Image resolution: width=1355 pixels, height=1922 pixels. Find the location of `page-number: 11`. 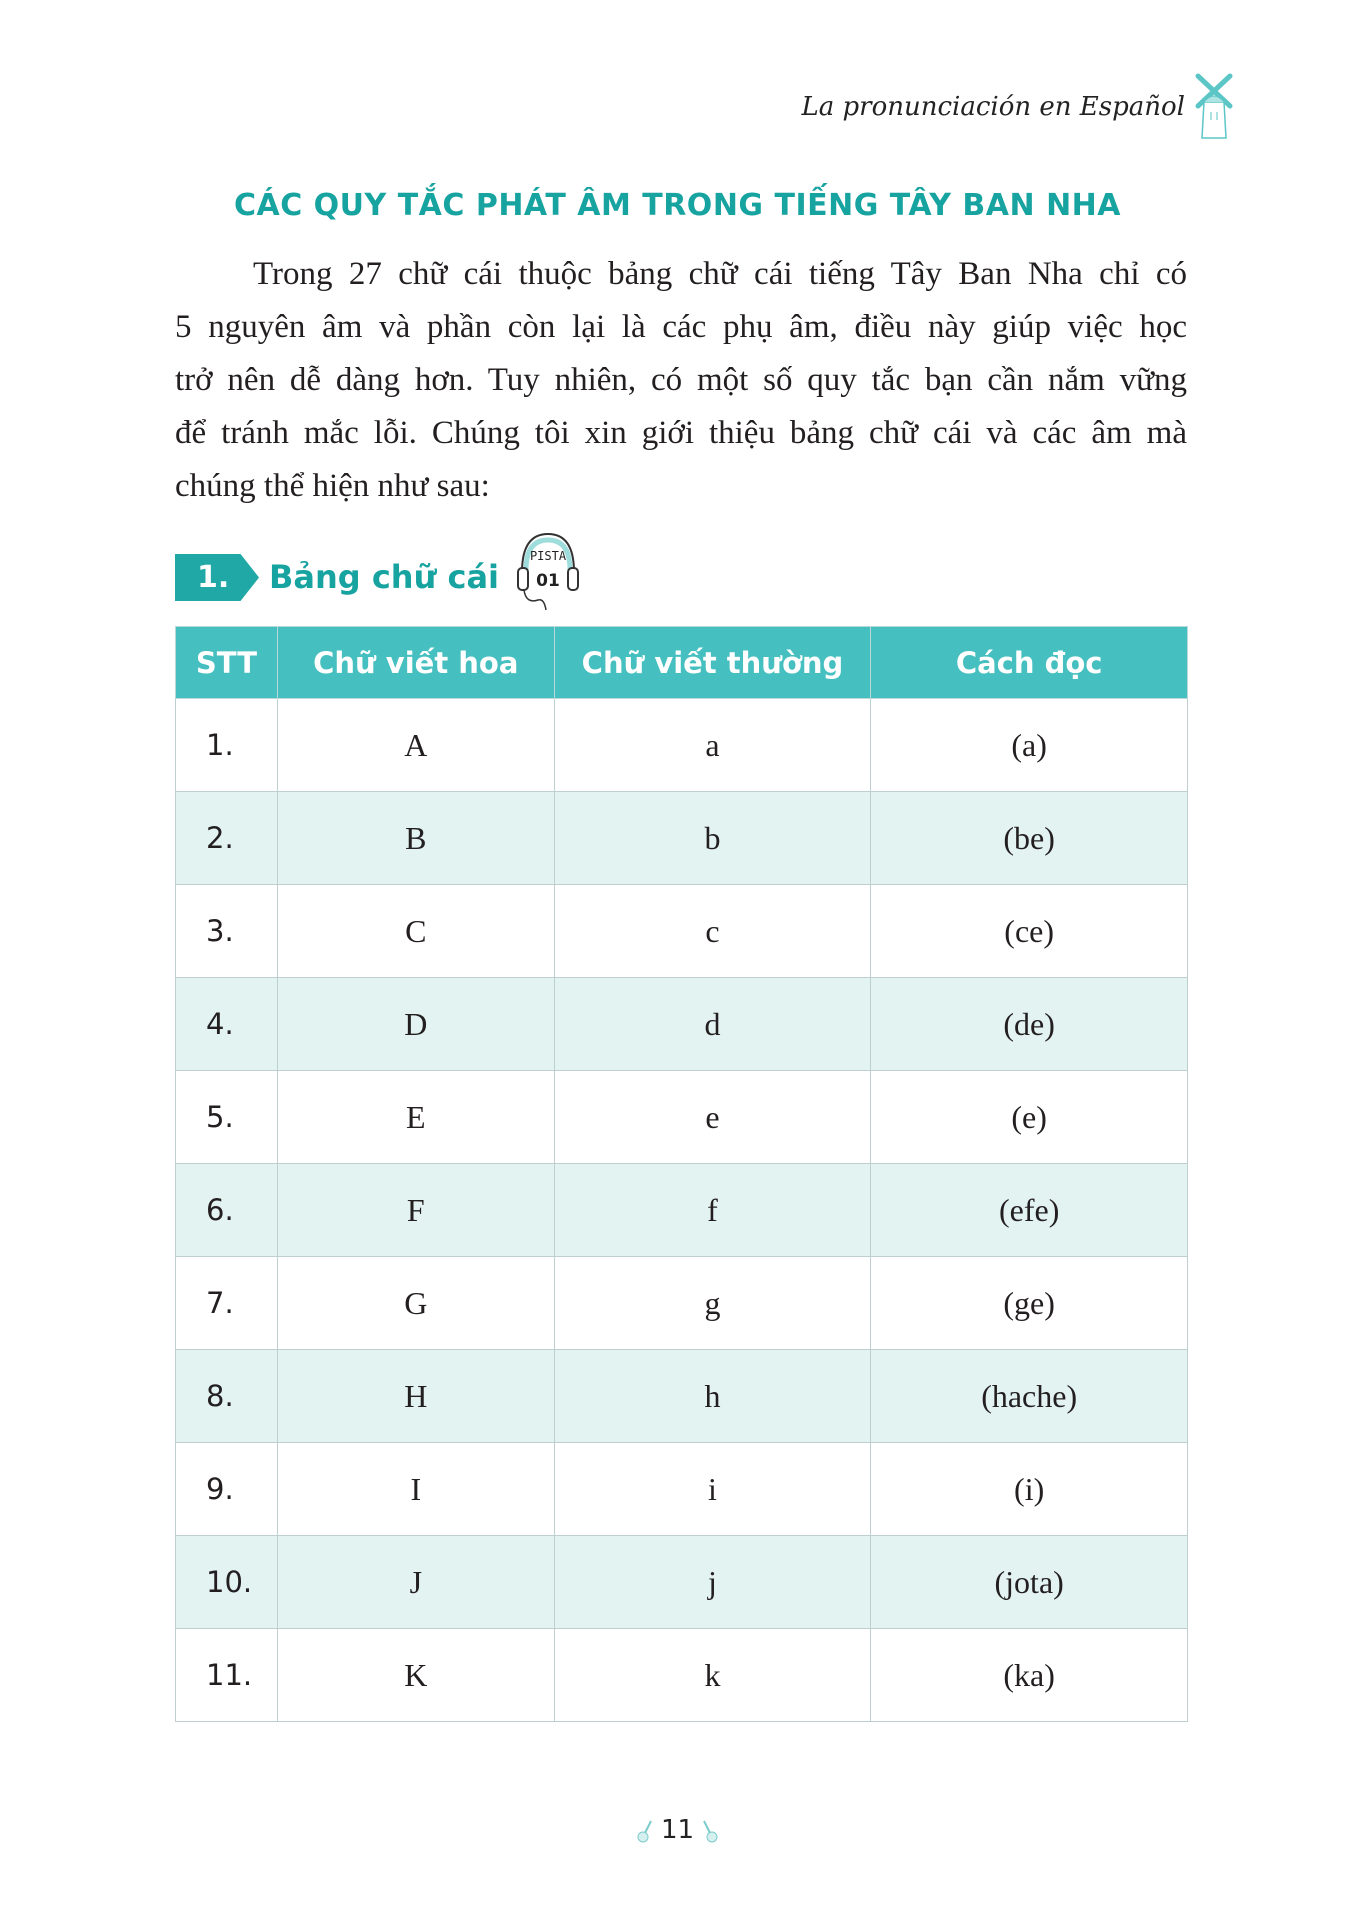

page-number: 11 is located at coordinates (677, 1830).